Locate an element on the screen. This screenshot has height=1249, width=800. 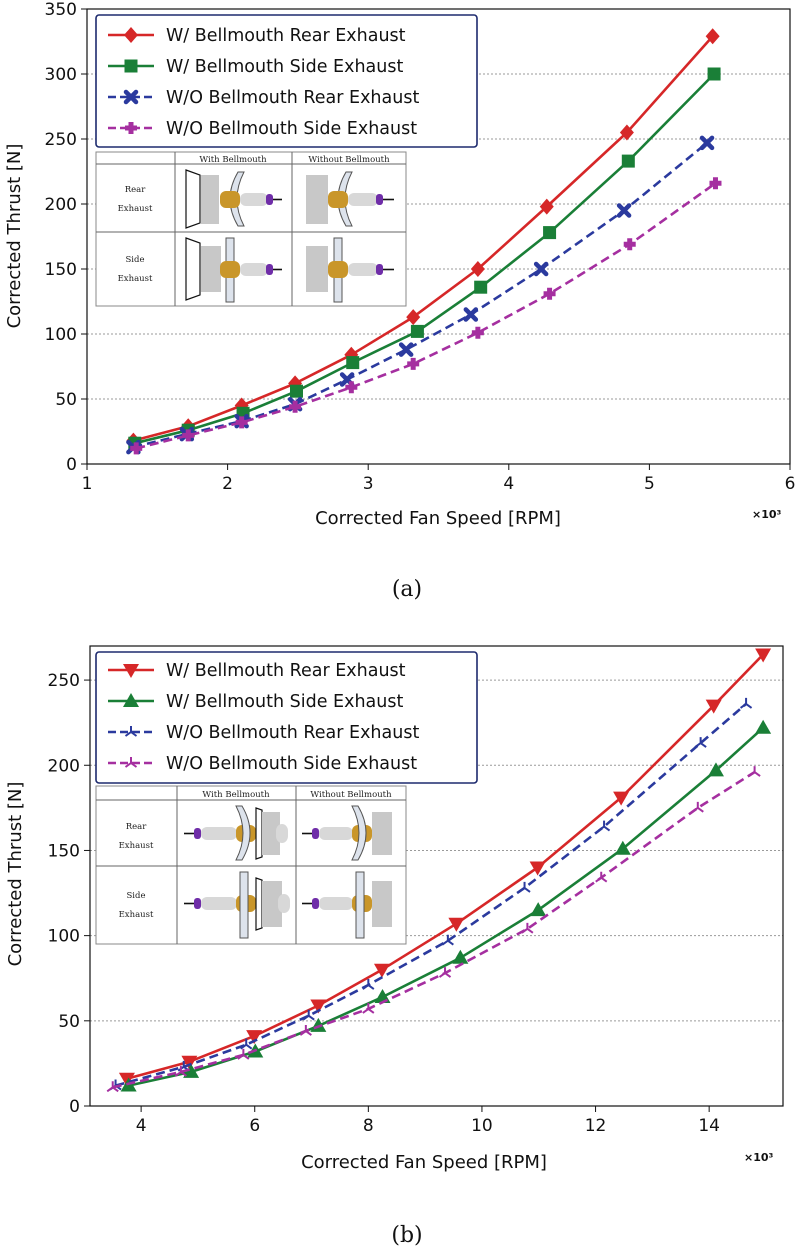
engine-side-without-bellmouth-icon is located at coordinates (347, 905).